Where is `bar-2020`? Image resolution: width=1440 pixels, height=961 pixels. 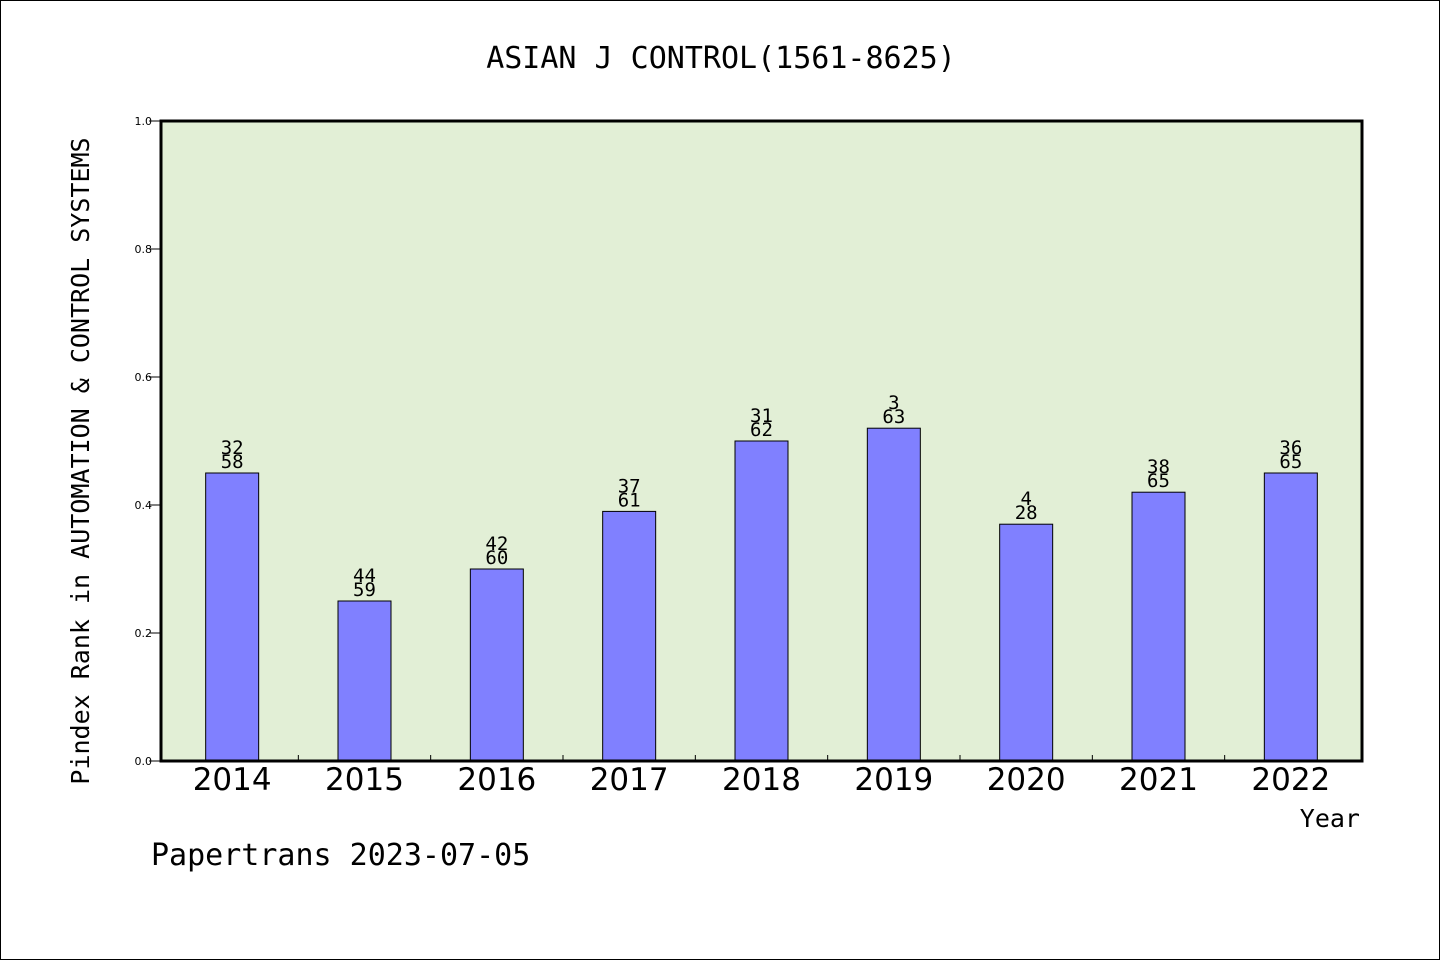 bar-2020 is located at coordinates (1026, 642).